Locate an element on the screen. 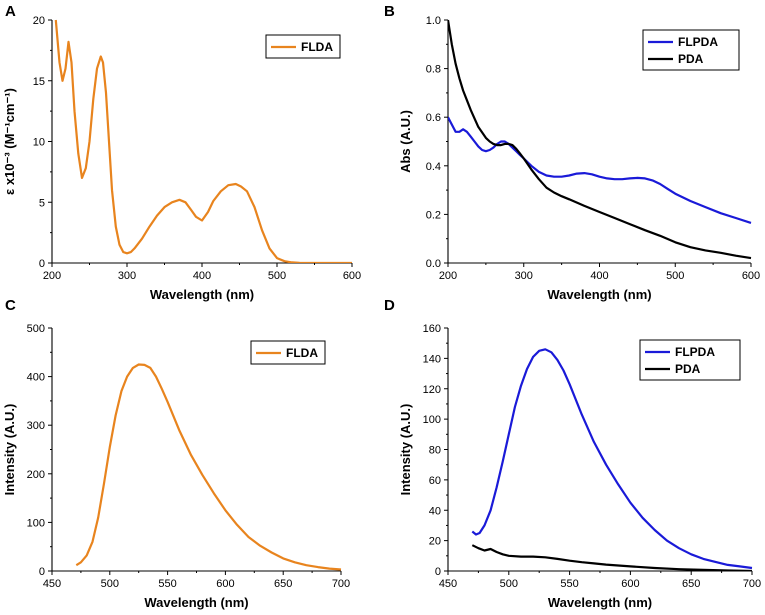  y-tick-label-c: 300 is located at coordinates (36, 426).